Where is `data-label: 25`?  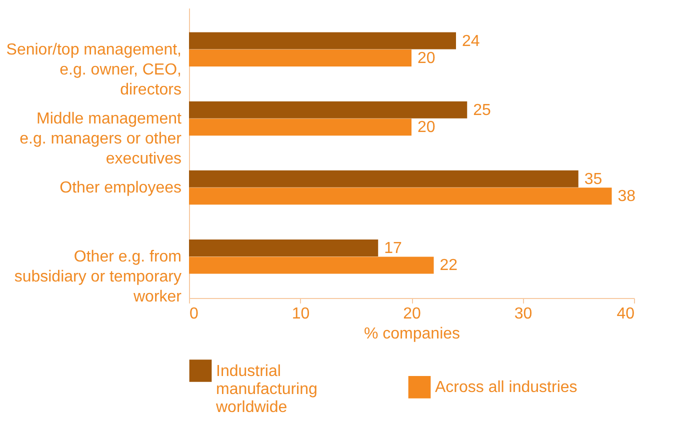
data-label: 25 is located at coordinates (482, 110).